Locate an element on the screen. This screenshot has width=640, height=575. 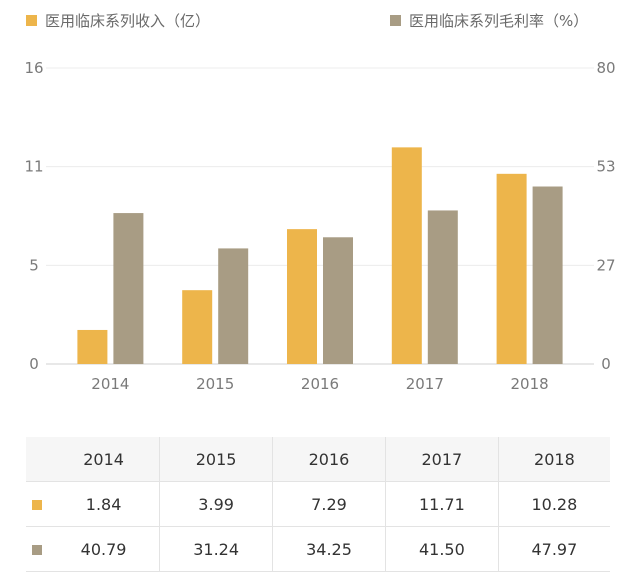
legend-item-revenue: 医用临床系列收入（亿） is located at coordinates (118, 20).